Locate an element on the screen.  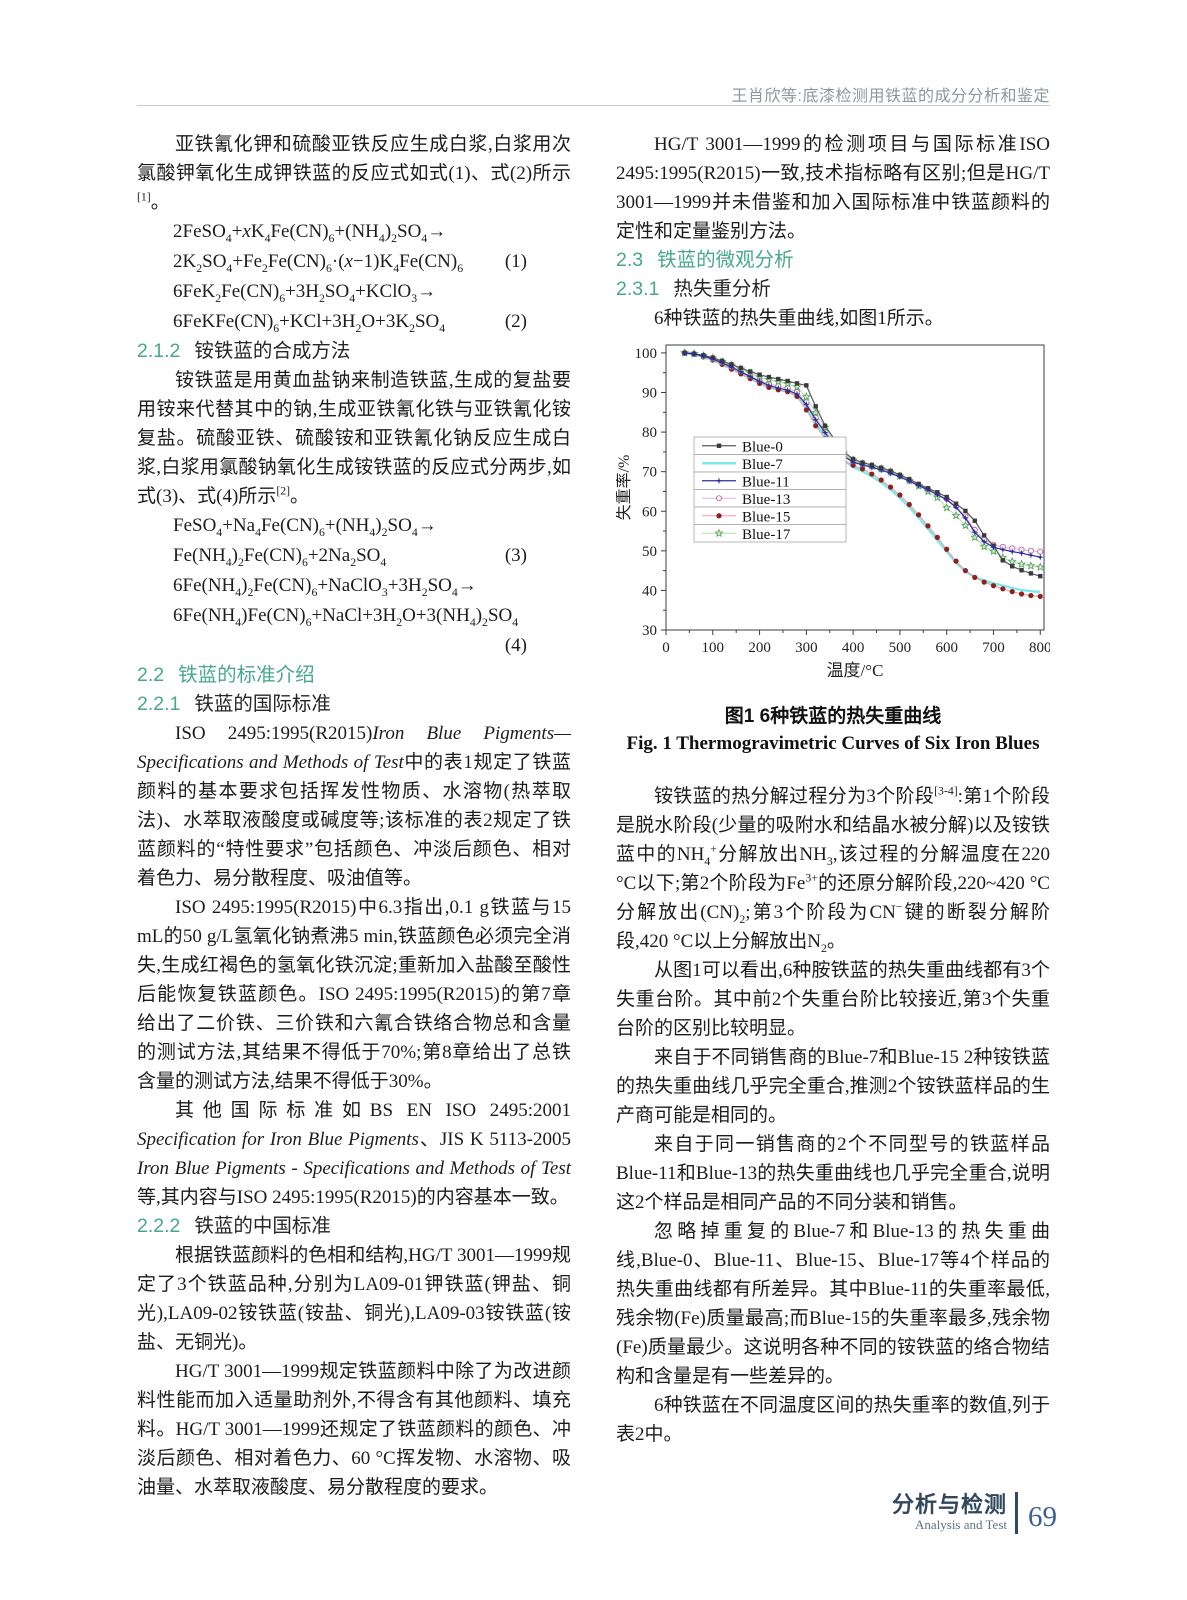
page-footer: 分析与检测 Analysis and Test 69 is located at coordinates (974, 1513).